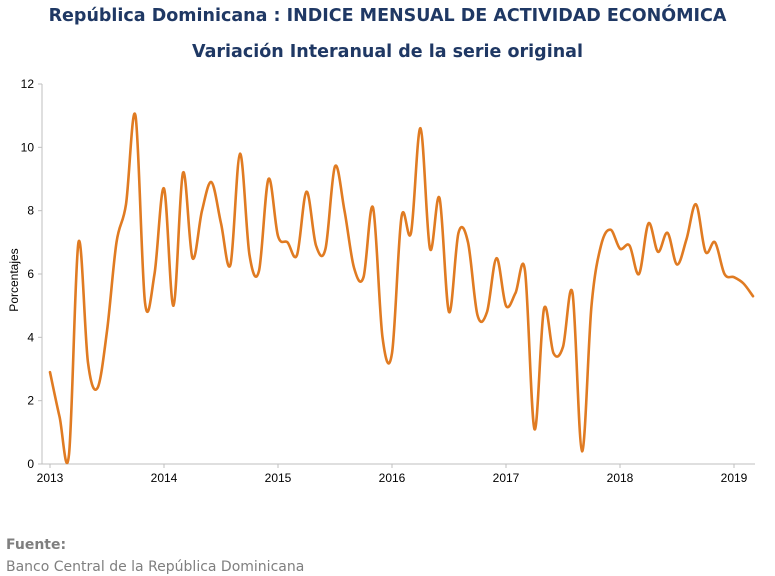 Image resolution: width=775 pixels, height=576 pixels. I want to click on x-tick-label: 2019, so click(734, 478).